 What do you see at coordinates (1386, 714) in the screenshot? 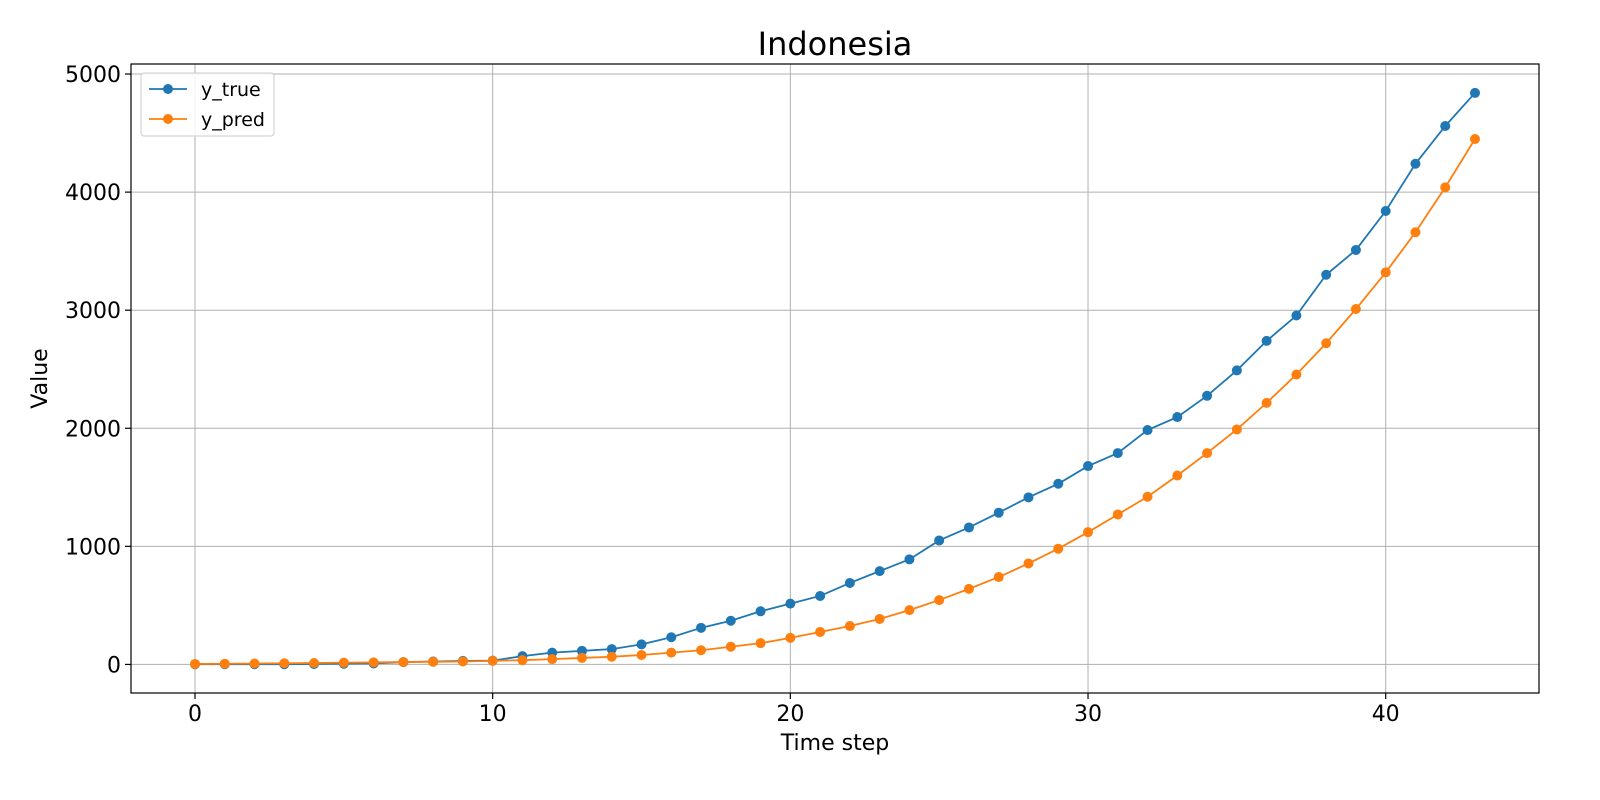
I see `x-tick-label: 40` at bounding box center [1386, 714].